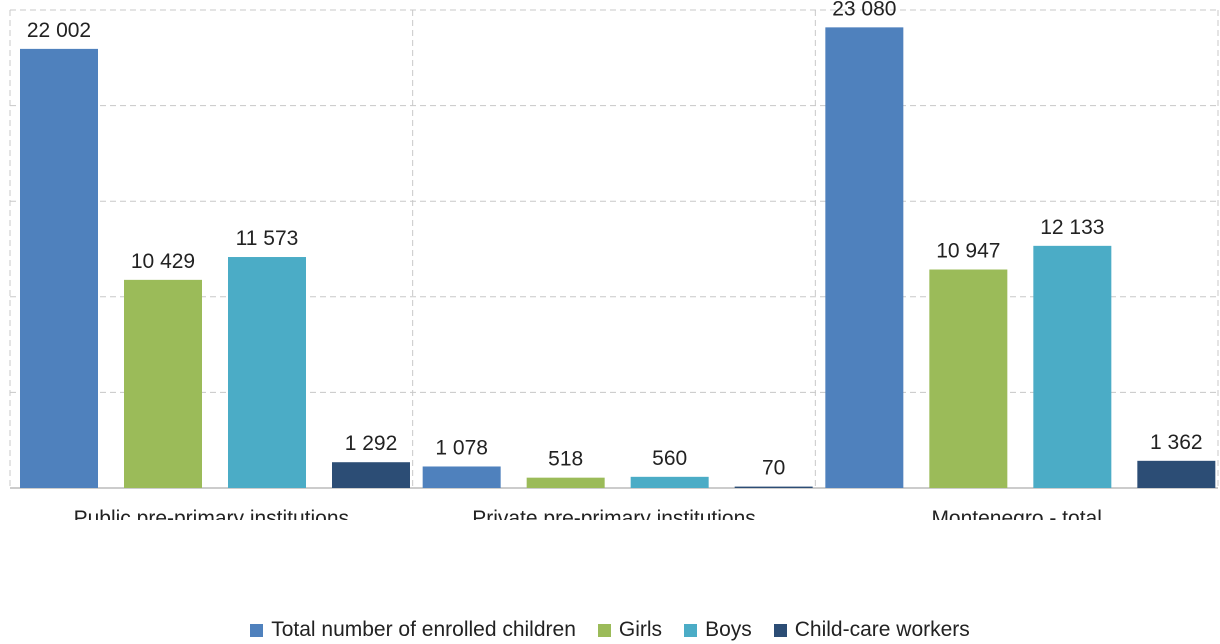  I want to click on data-label: 12 133, so click(1072, 227).